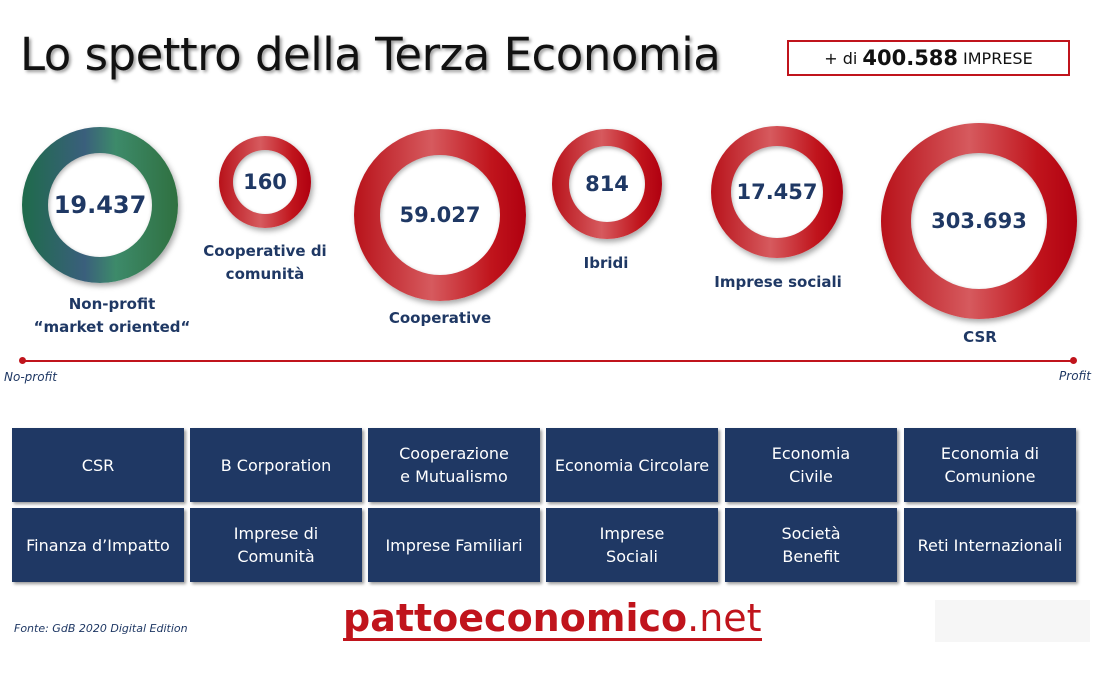 The height and width of the screenshot is (680, 1099). Describe the element at coordinates (811, 533) in the screenshot. I see `category-label-line: Società` at that location.